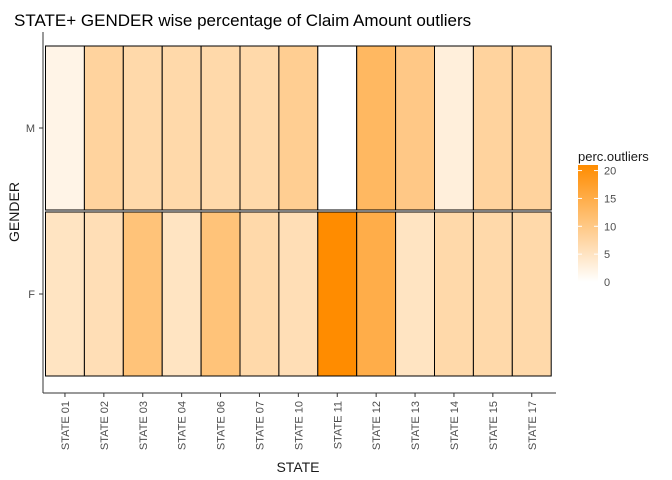 The width and height of the screenshot is (672, 480). I want to click on legend: perc.outliers 0 5 10 15 20, so click(613, 219).